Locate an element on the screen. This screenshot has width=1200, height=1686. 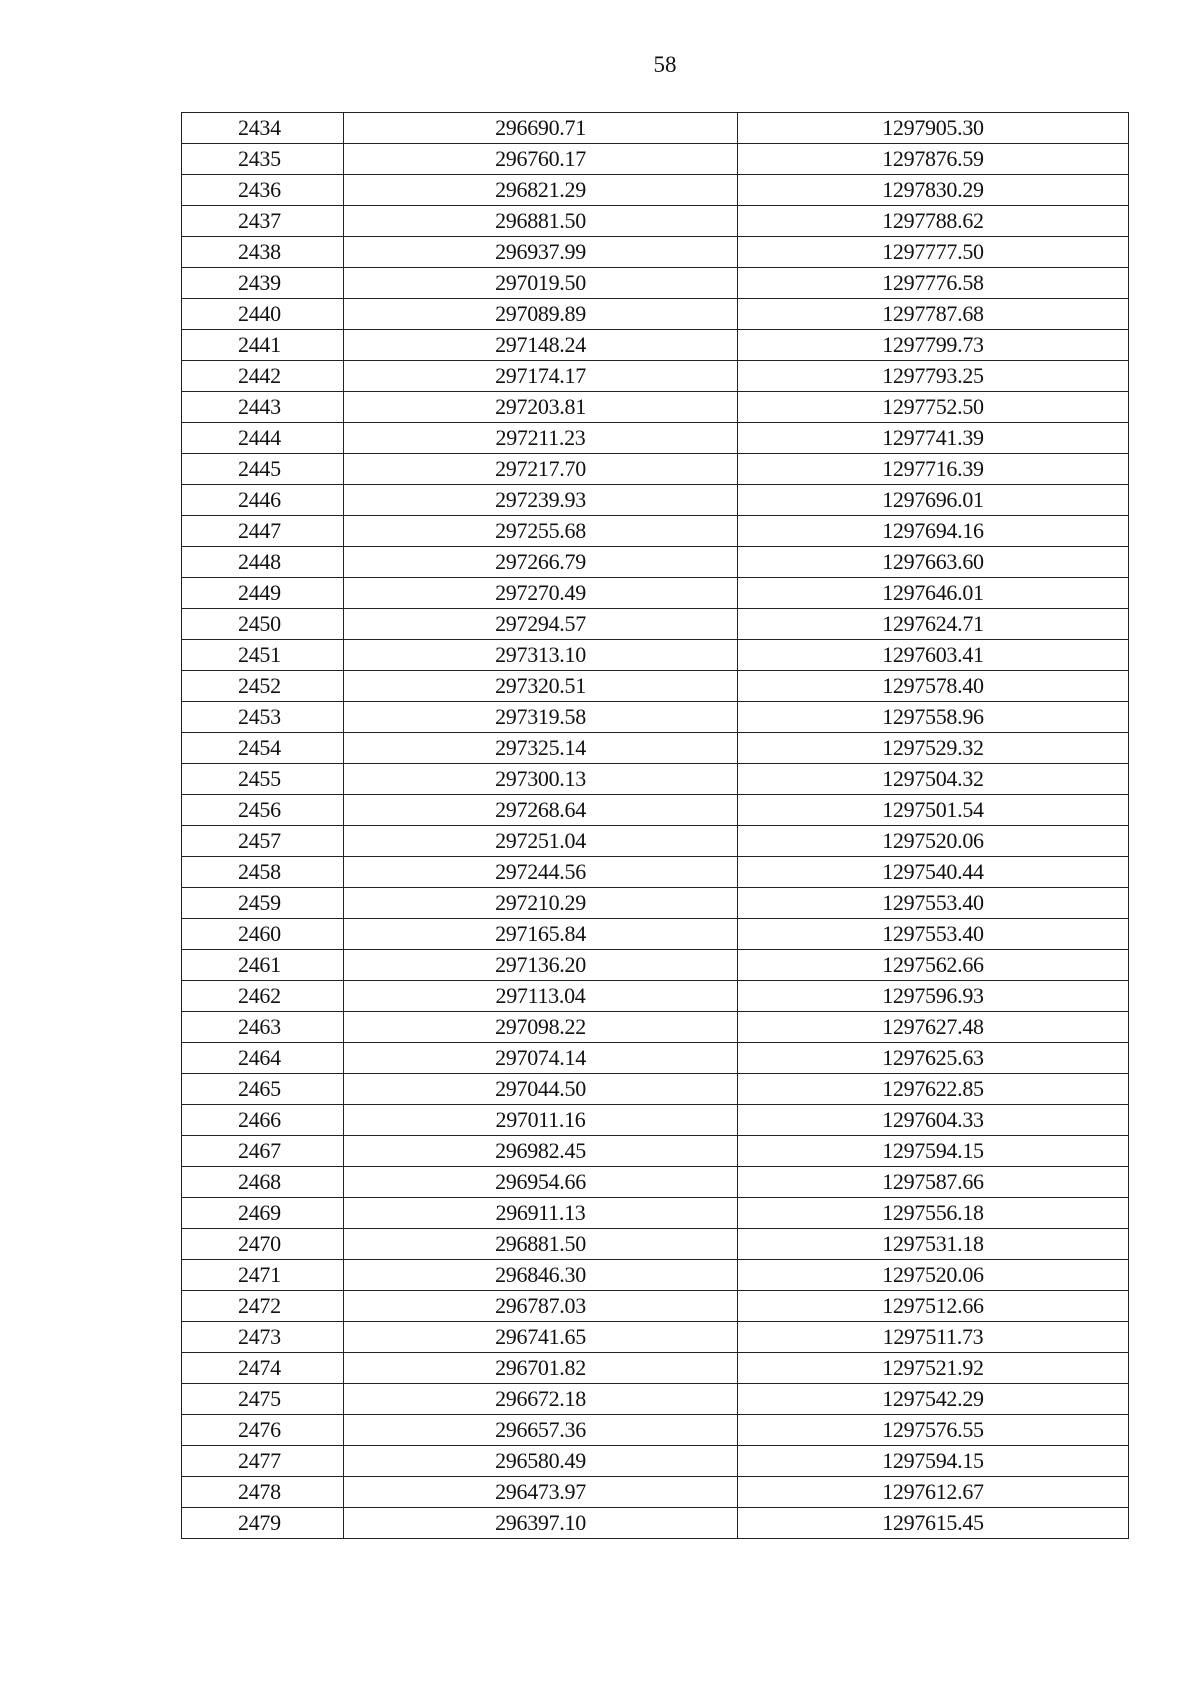
y-coordinate-cell: 1297594.15 is located at coordinates (933, 1151).